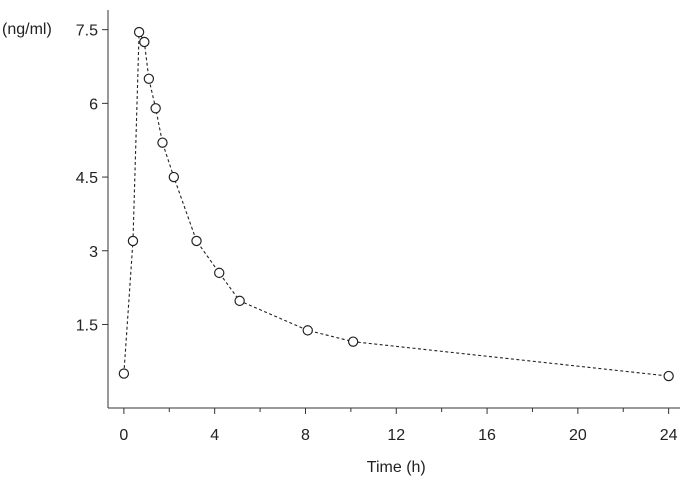 This screenshot has width=683, height=479. What do you see at coordinates (487, 435) in the screenshot?
I see `x-tick-label: 16` at bounding box center [487, 435].